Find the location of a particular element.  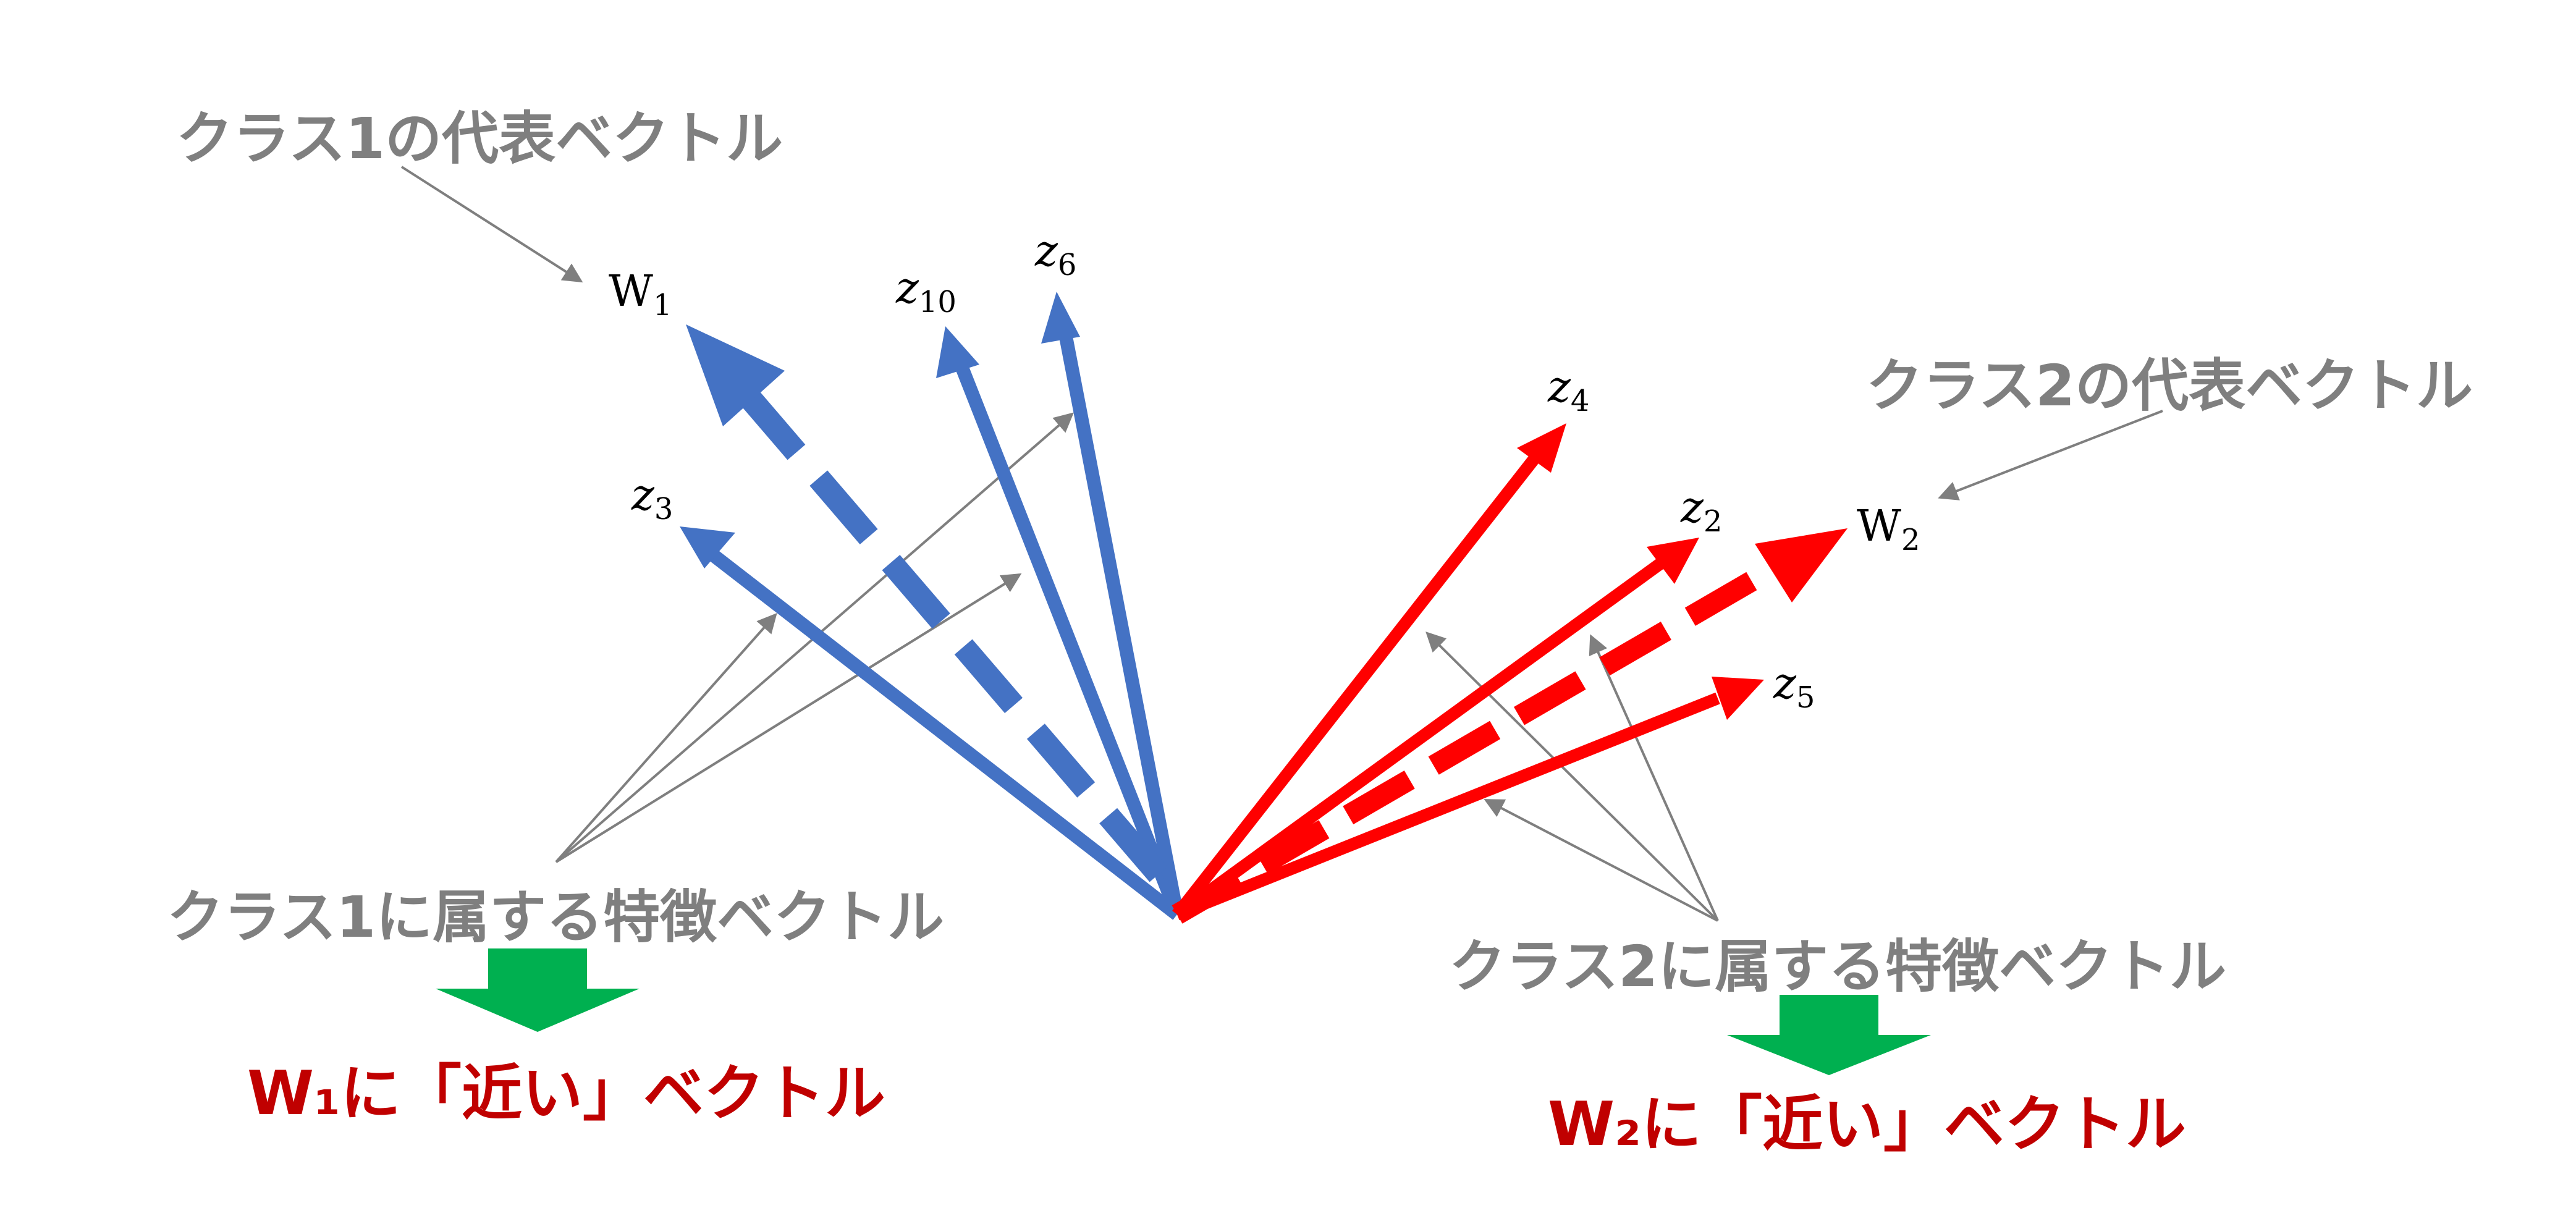

w2-near-label: W₂に「近い」ベクトル is located at coordinates (1867, 1124).